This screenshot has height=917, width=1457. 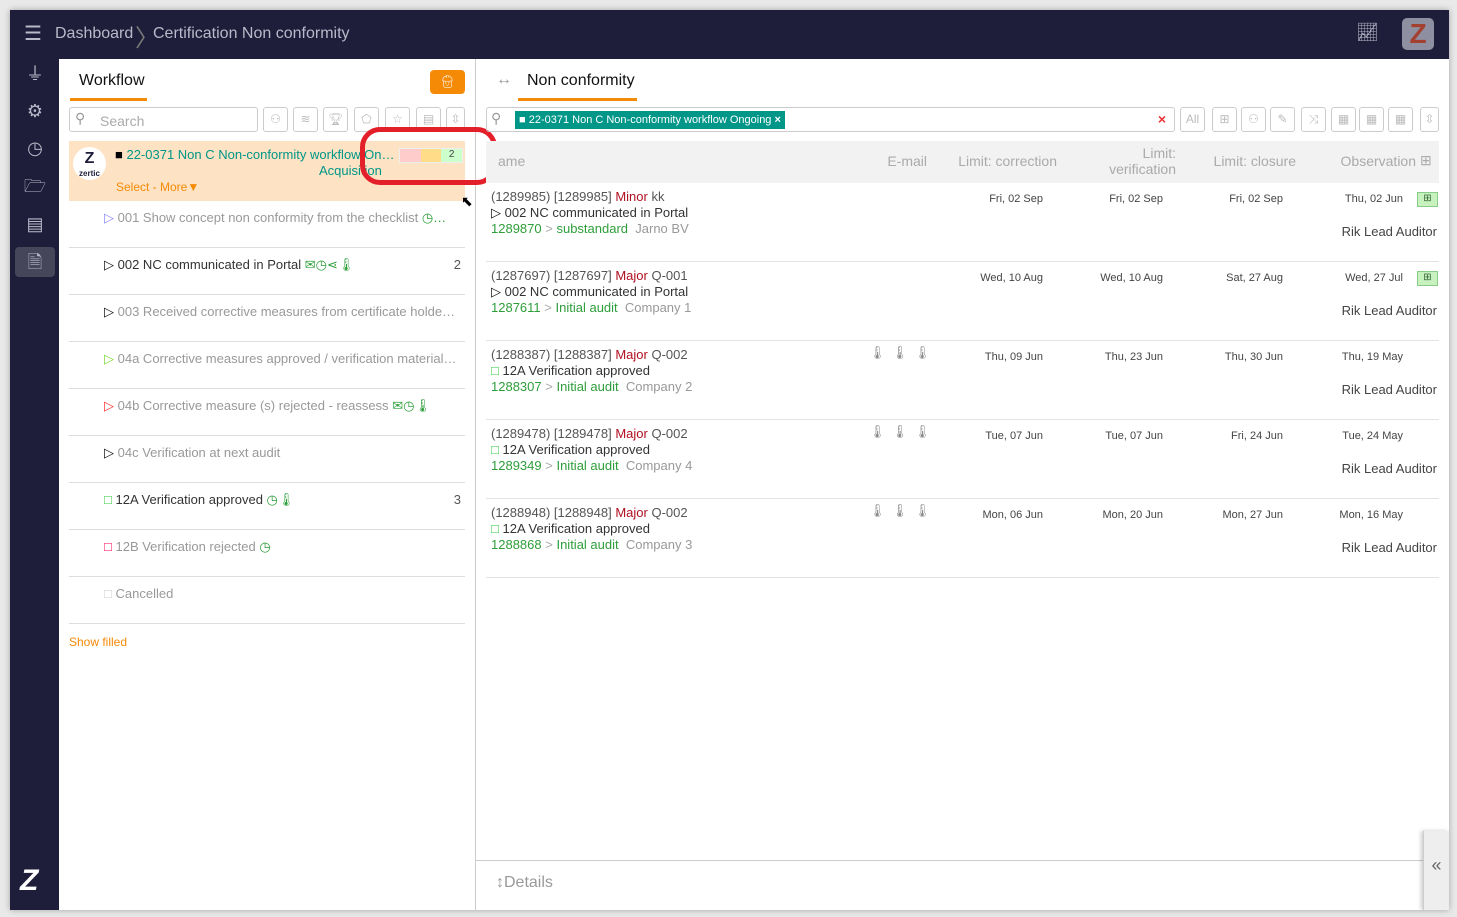 I want to click on show-filled-link: Show filled, so click(x=98, y=642).